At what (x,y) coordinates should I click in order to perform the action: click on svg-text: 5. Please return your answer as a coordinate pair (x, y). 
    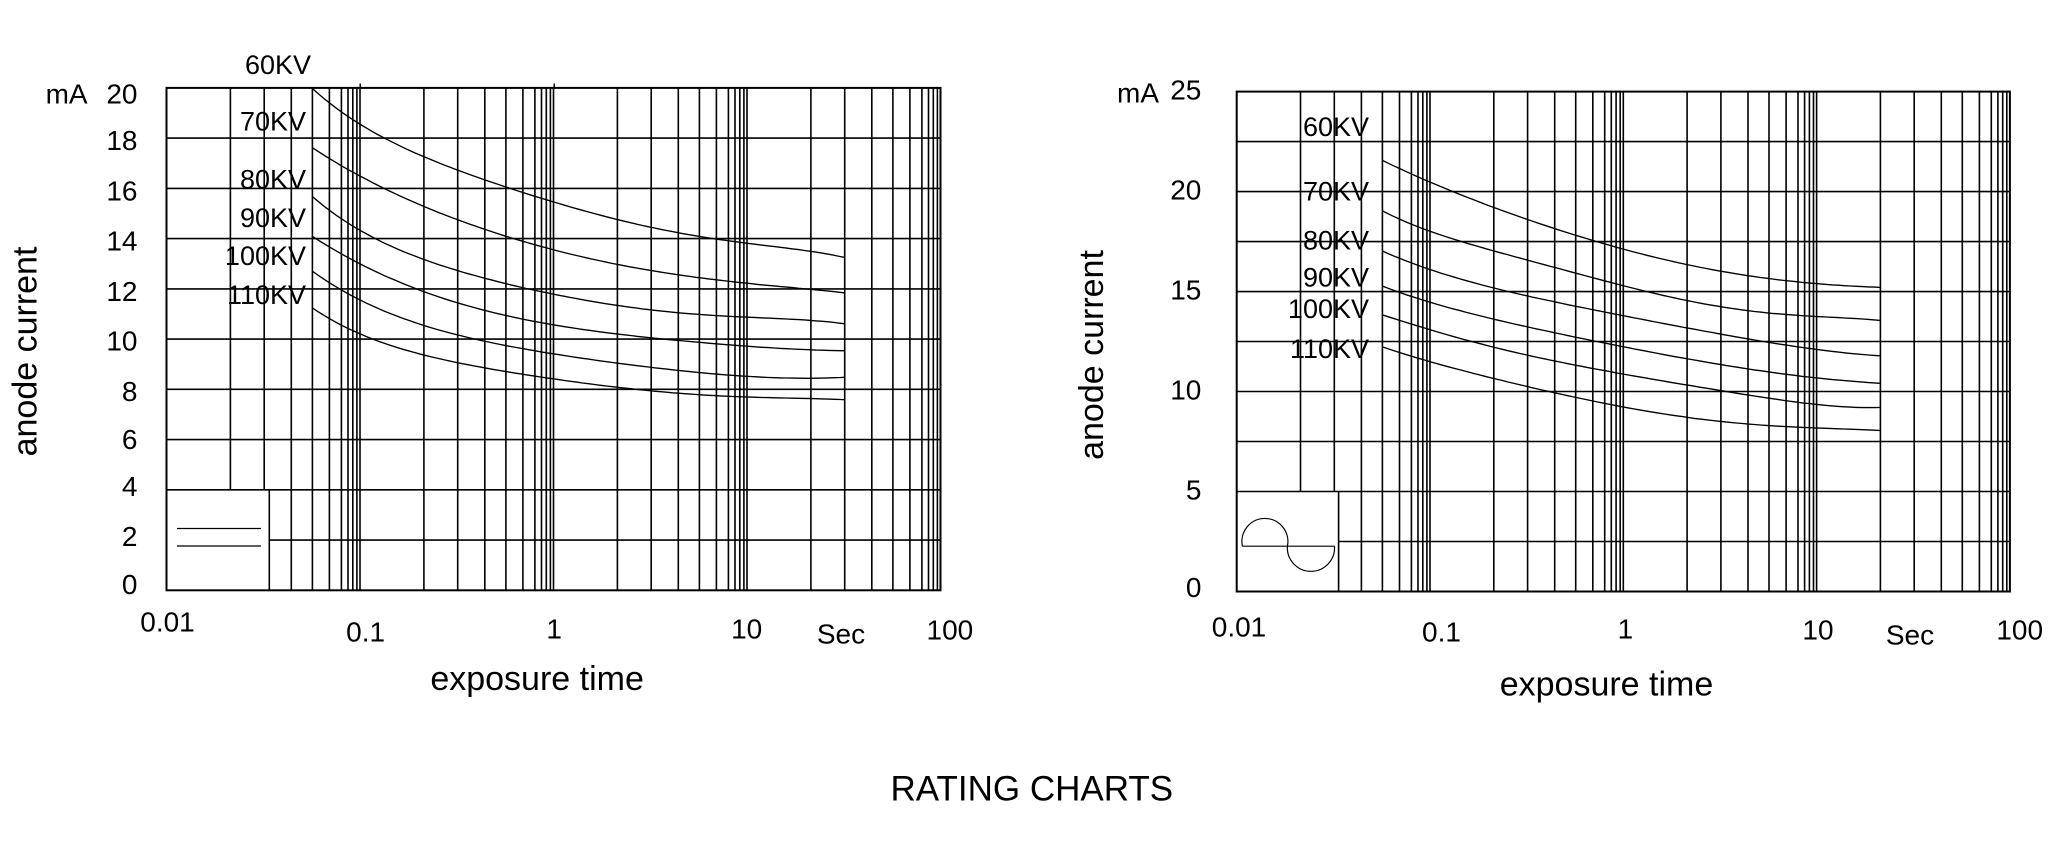
    Looking at the image, I should click on (1194, 490).